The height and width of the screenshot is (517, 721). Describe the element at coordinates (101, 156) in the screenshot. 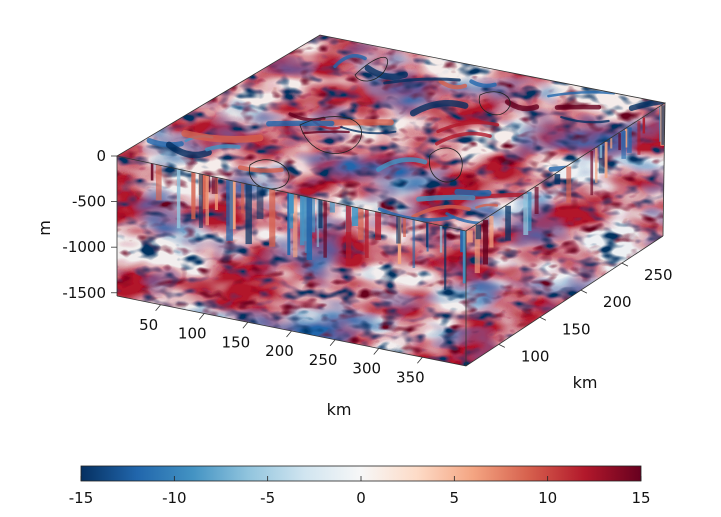

I see `z-tick-label: 0` at that location.